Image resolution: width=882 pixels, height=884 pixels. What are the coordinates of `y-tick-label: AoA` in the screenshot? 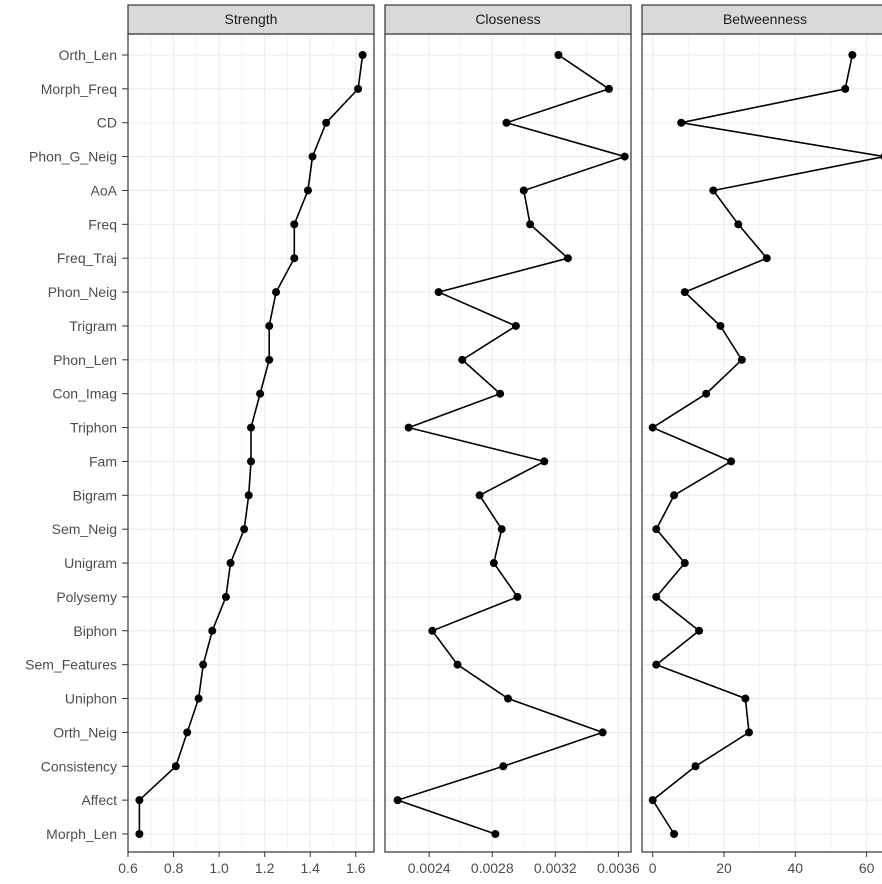 It's located at (104, 190).